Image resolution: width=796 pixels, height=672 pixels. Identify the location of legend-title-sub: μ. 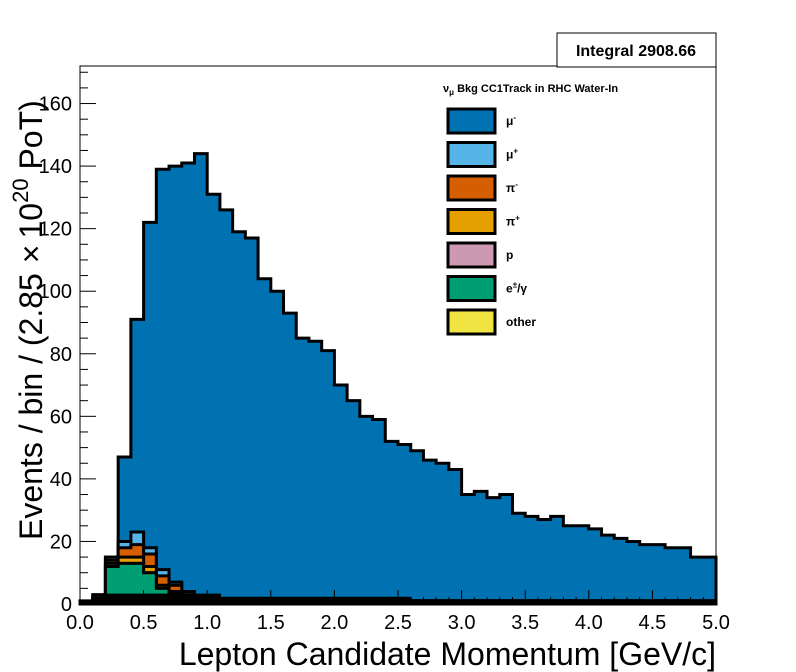
(451, 92).